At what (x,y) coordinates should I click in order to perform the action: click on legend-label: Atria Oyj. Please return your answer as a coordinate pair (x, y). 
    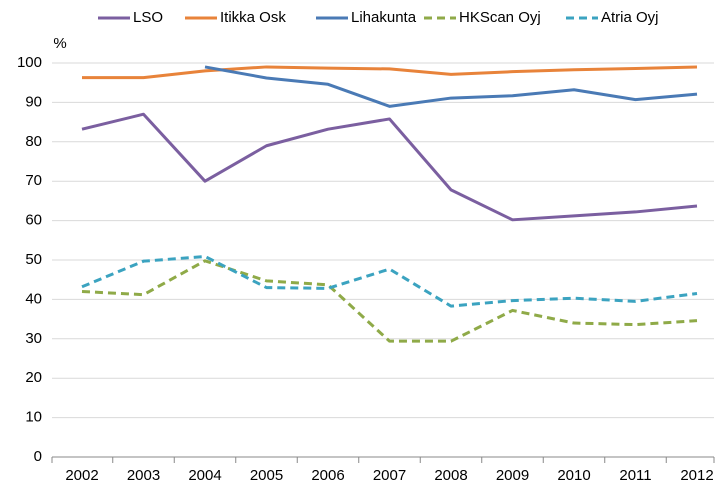
    Looking at the image, I should click on (630, 17).